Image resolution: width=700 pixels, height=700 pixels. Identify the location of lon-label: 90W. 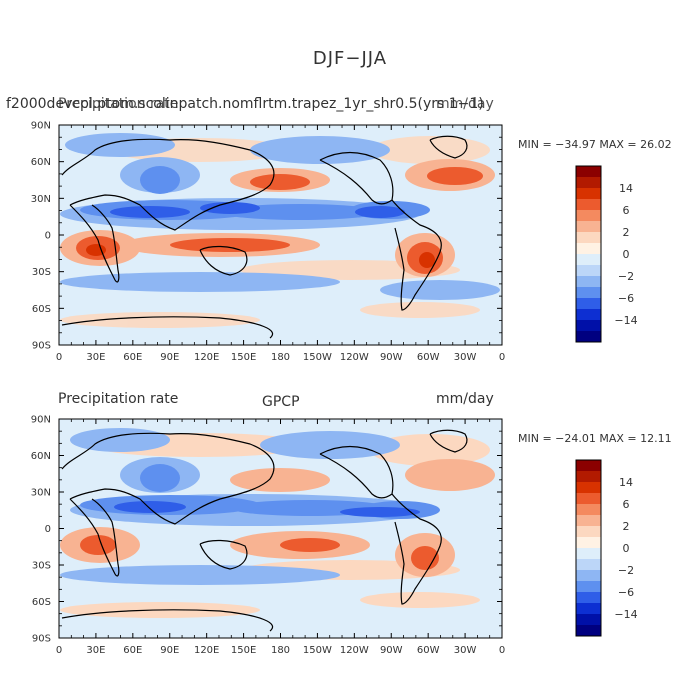
(391, 650).